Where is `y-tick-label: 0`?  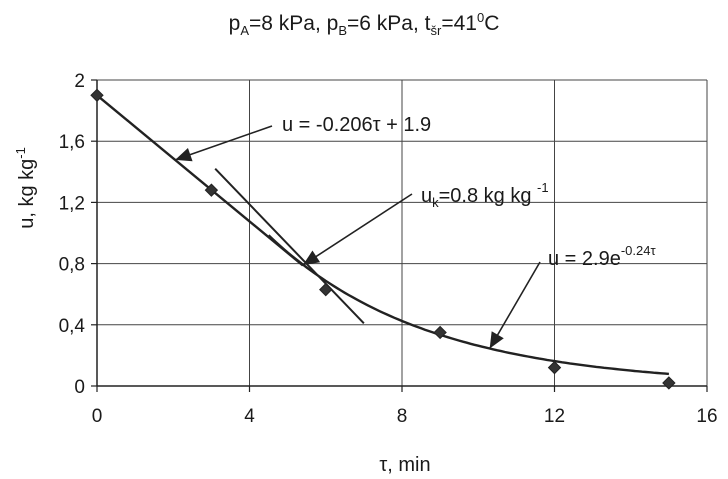
y-tick-label: 0 is located at coordinates (79, 387).